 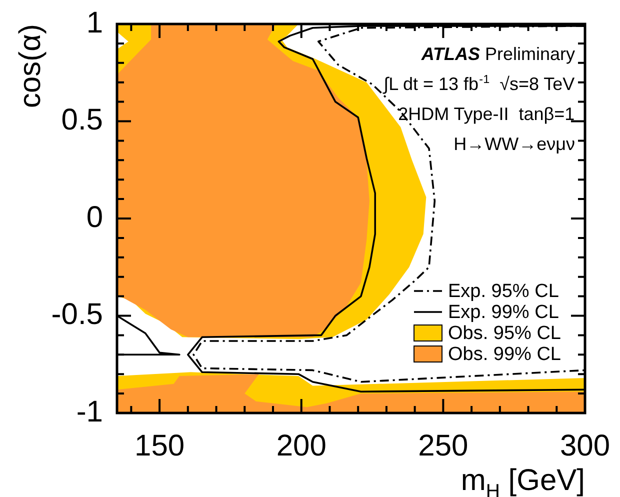 I want to click on x-tick-label: 250, so click(x=443, y=445).